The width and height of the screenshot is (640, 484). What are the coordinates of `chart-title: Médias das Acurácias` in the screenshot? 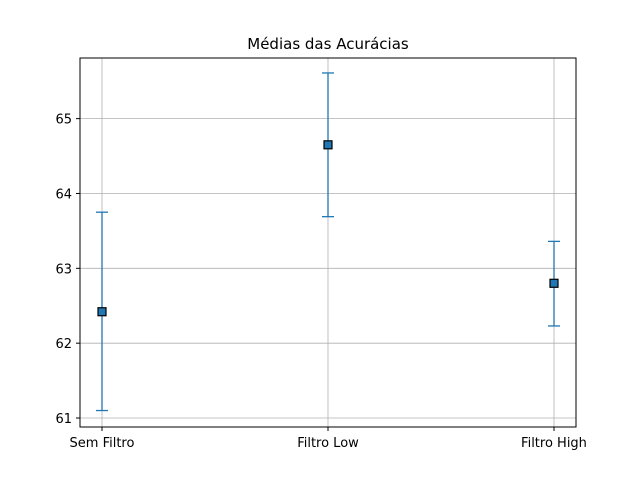 It's located at (328, 44).